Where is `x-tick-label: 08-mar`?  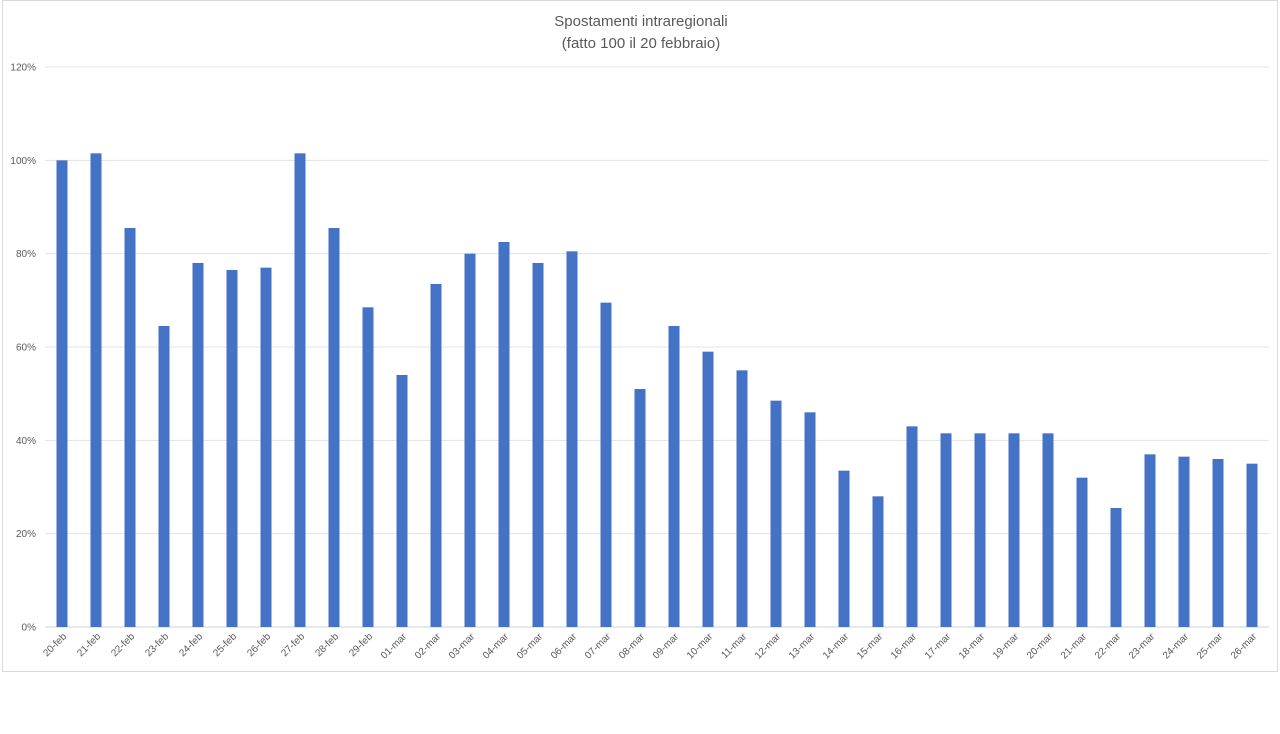 x-tick-label: 08-mar is located at coordinates (632, 646).